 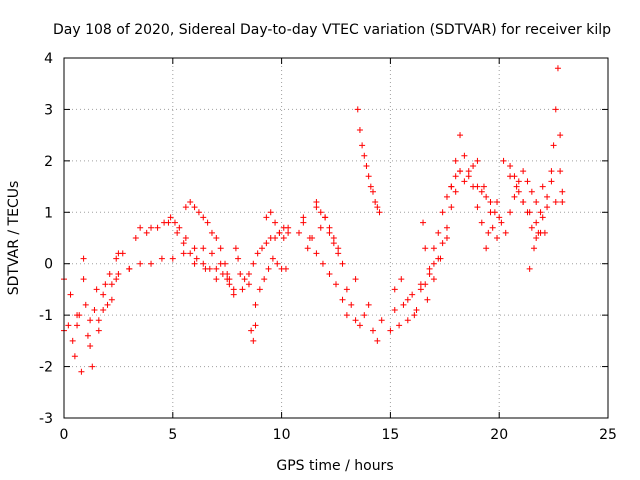 I want to click on x-tick-label: 0, so click(x=64, y=435).